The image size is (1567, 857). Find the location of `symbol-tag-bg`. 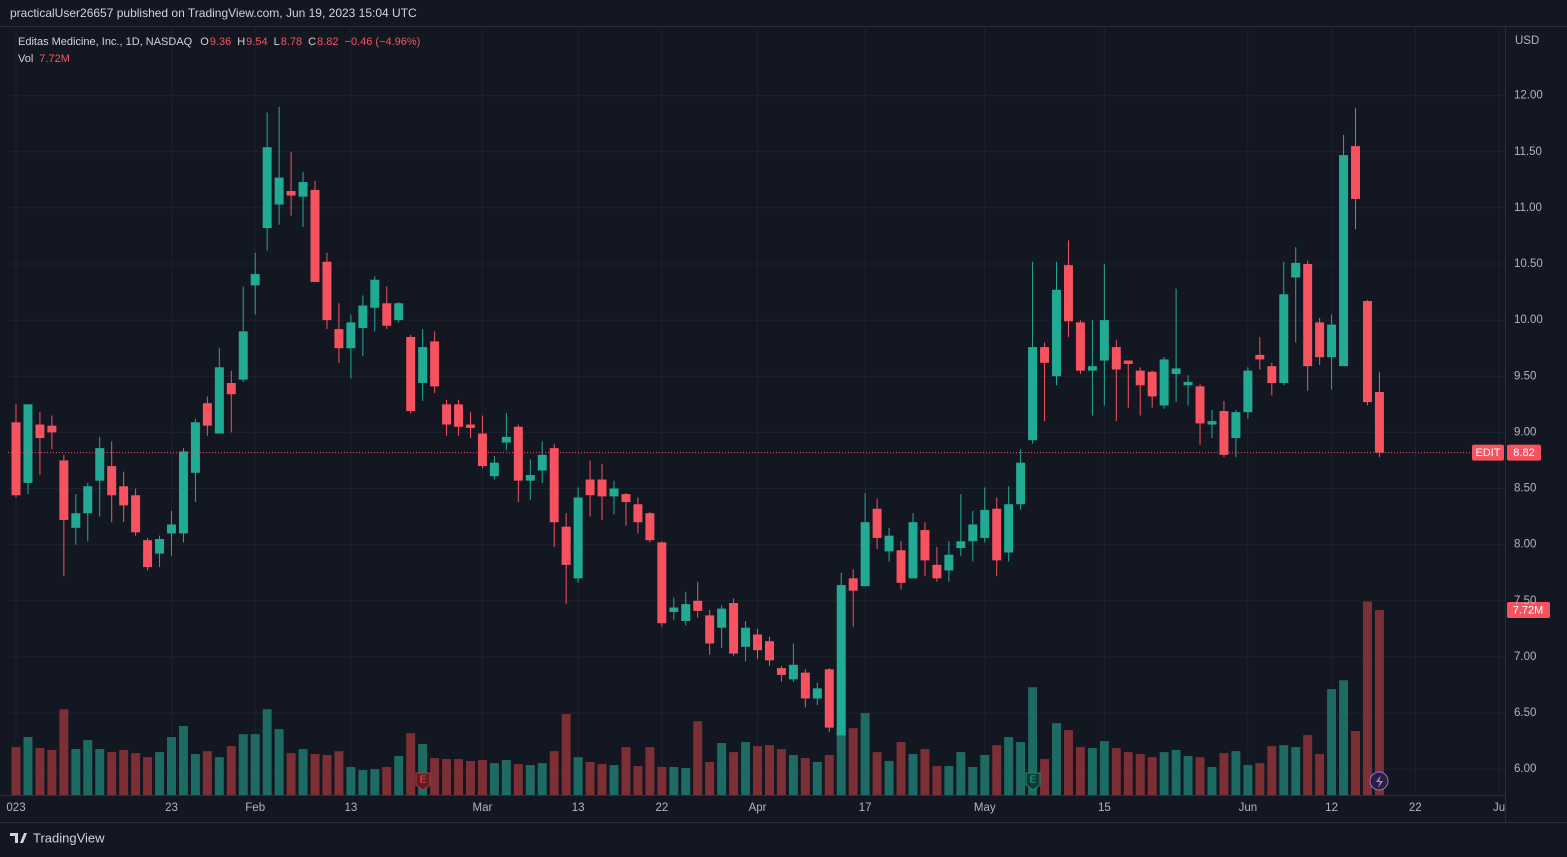

symbol-tag-bg is located at coordinates (1488, 452).